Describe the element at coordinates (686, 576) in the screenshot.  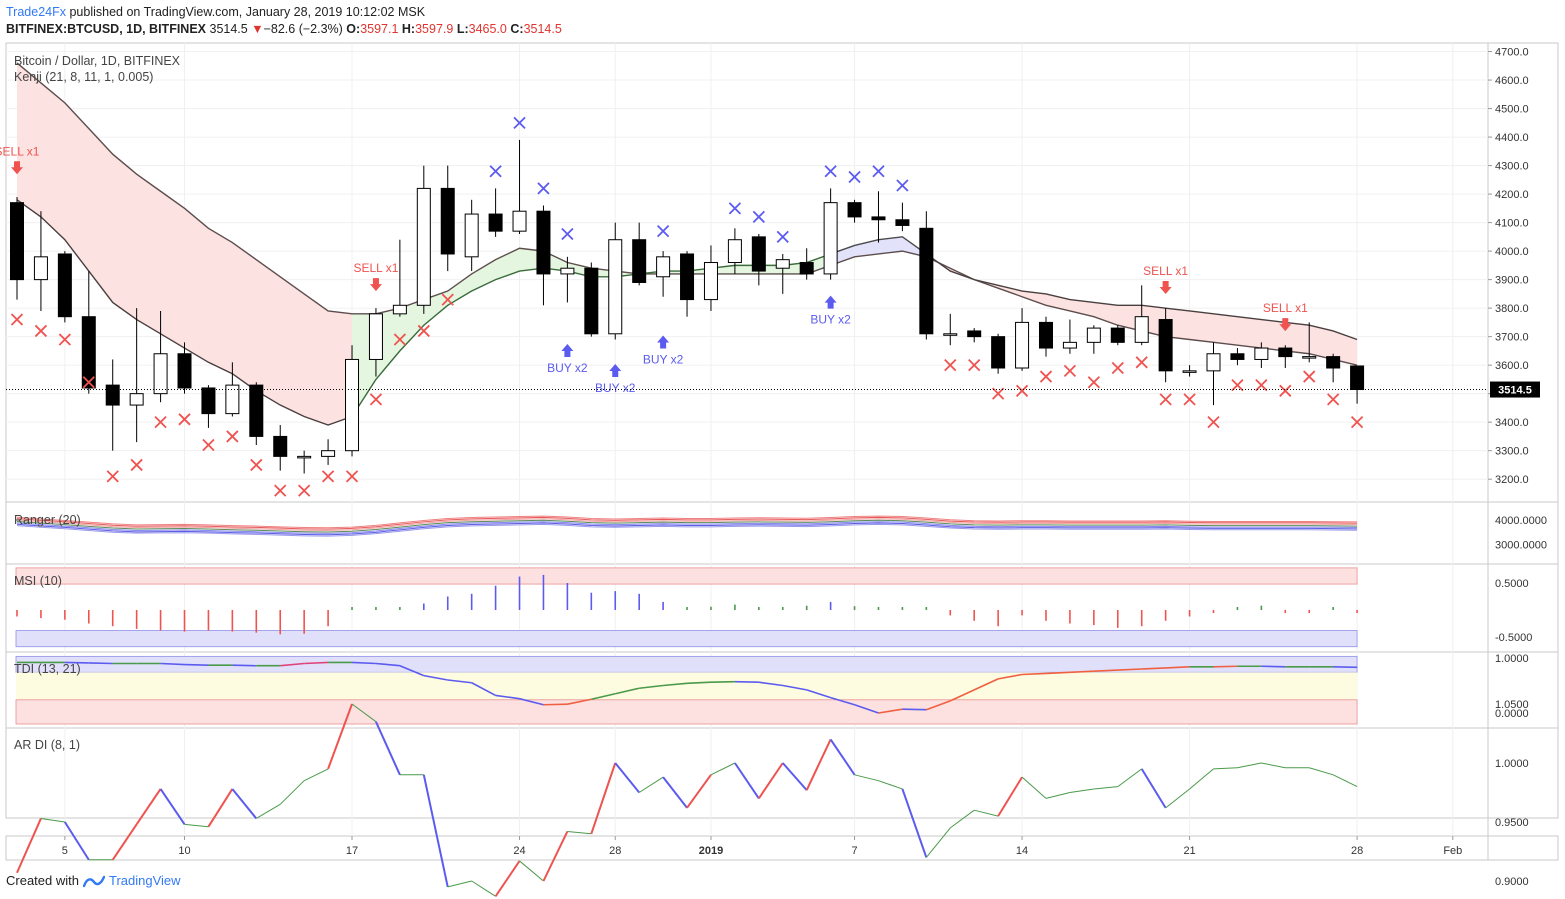
I see `msi-overbought-zone` at that location.